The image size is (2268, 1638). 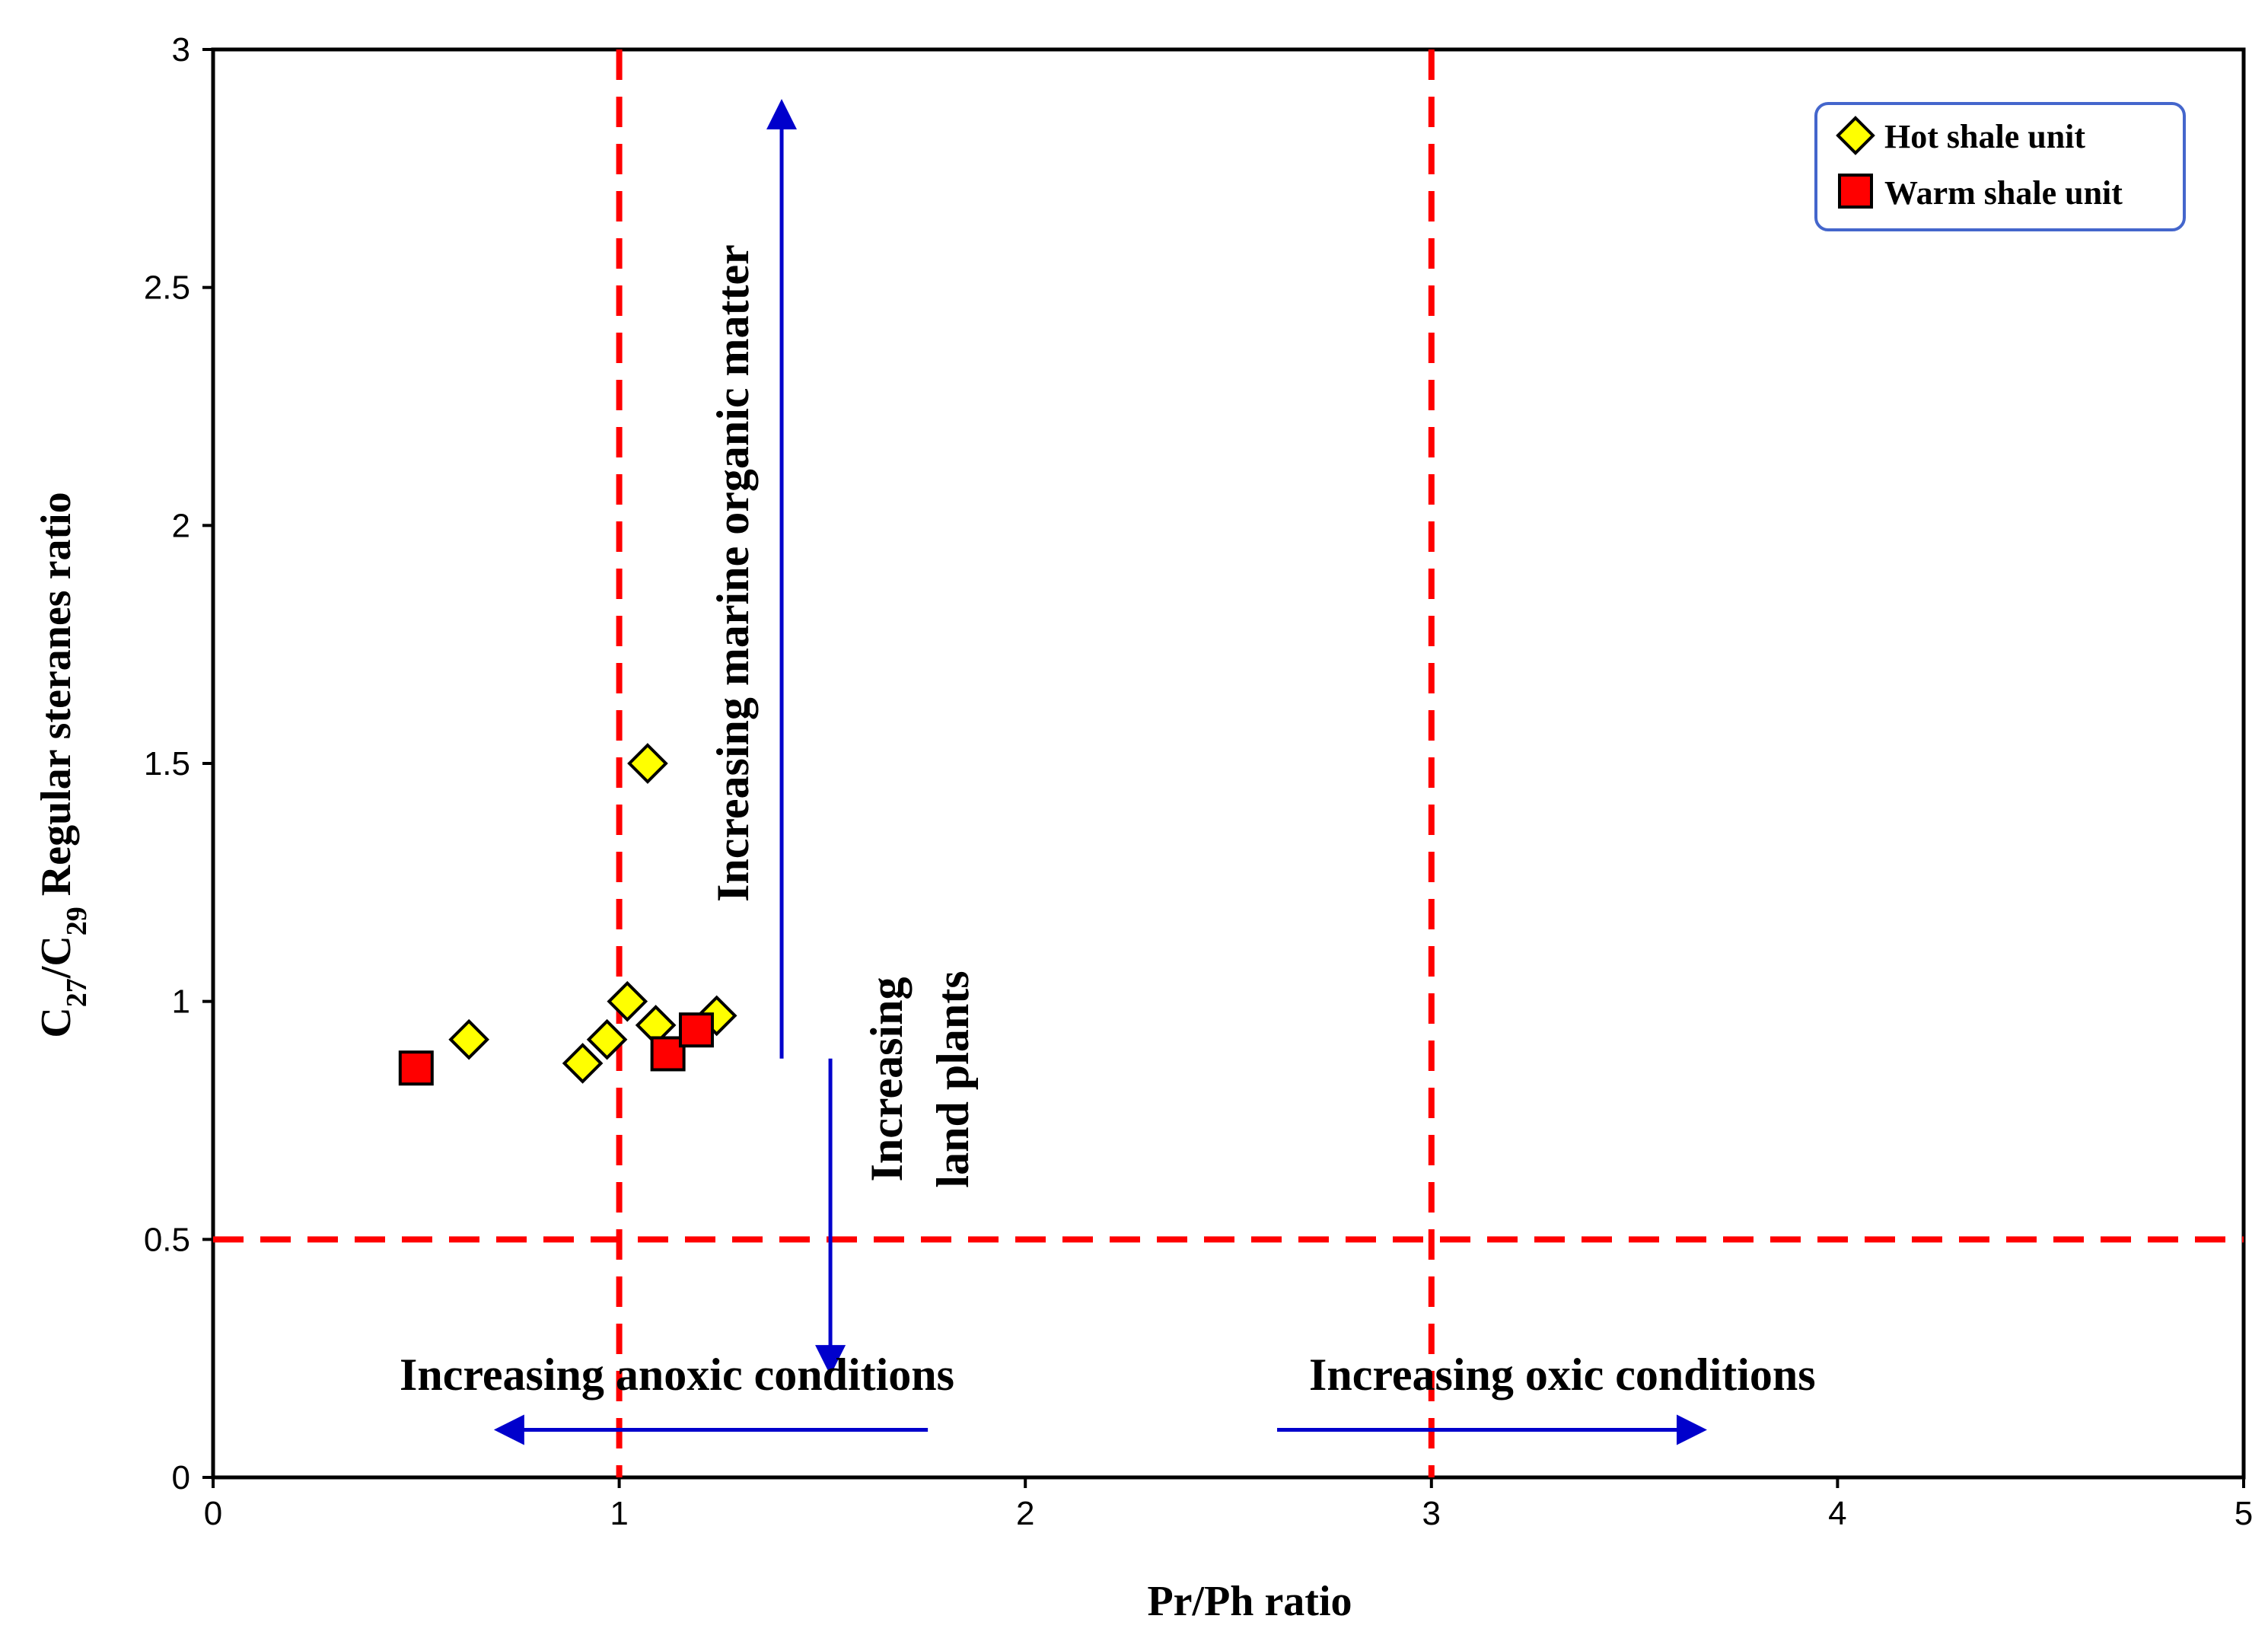 I want to click on x-axis-title: Pr/Ph ratio, so click(x=1249, y=1601).